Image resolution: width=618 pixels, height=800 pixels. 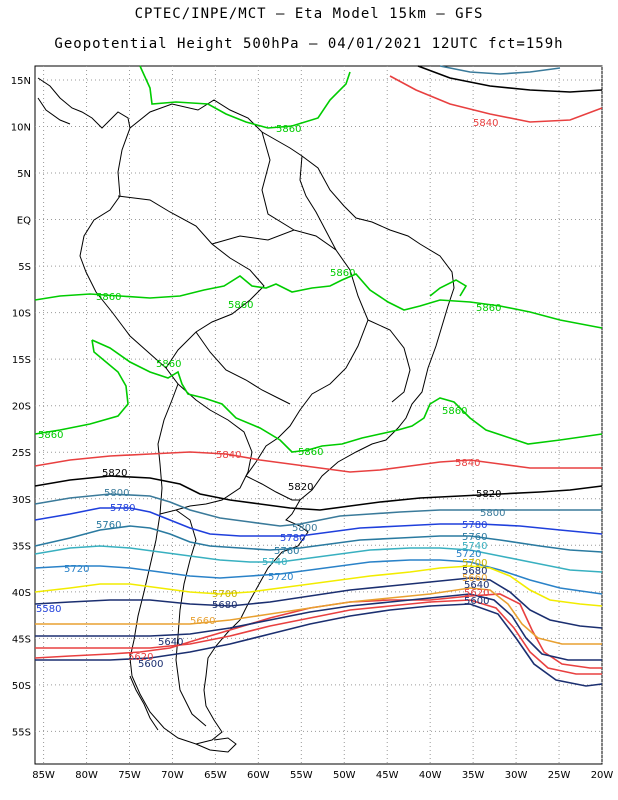 I want to click on contour-5840-south, so click(x=318, y=631).